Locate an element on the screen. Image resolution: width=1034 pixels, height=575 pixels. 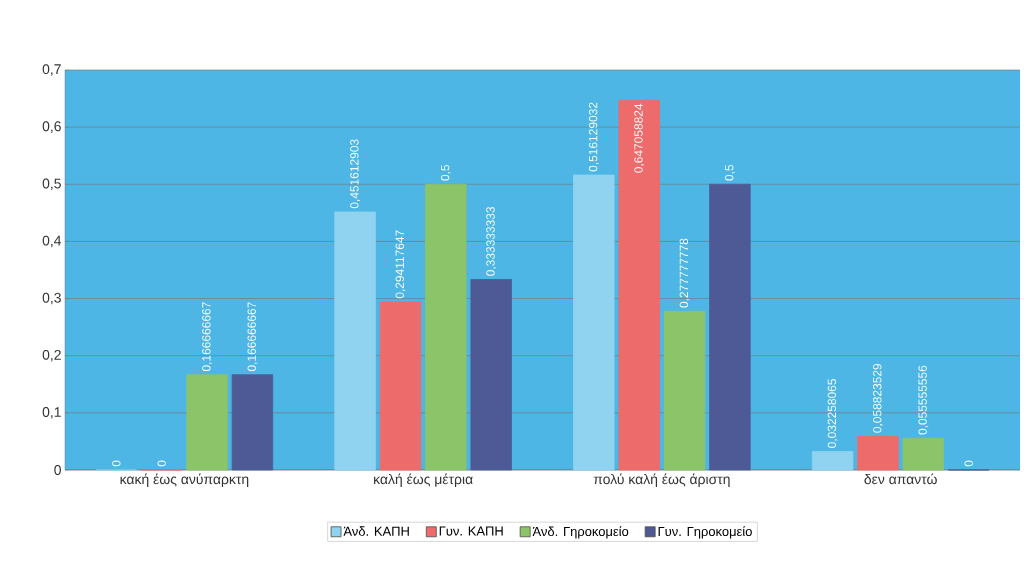
x-tick-label: δεν απαντώ is located at coordinates (900, 479).